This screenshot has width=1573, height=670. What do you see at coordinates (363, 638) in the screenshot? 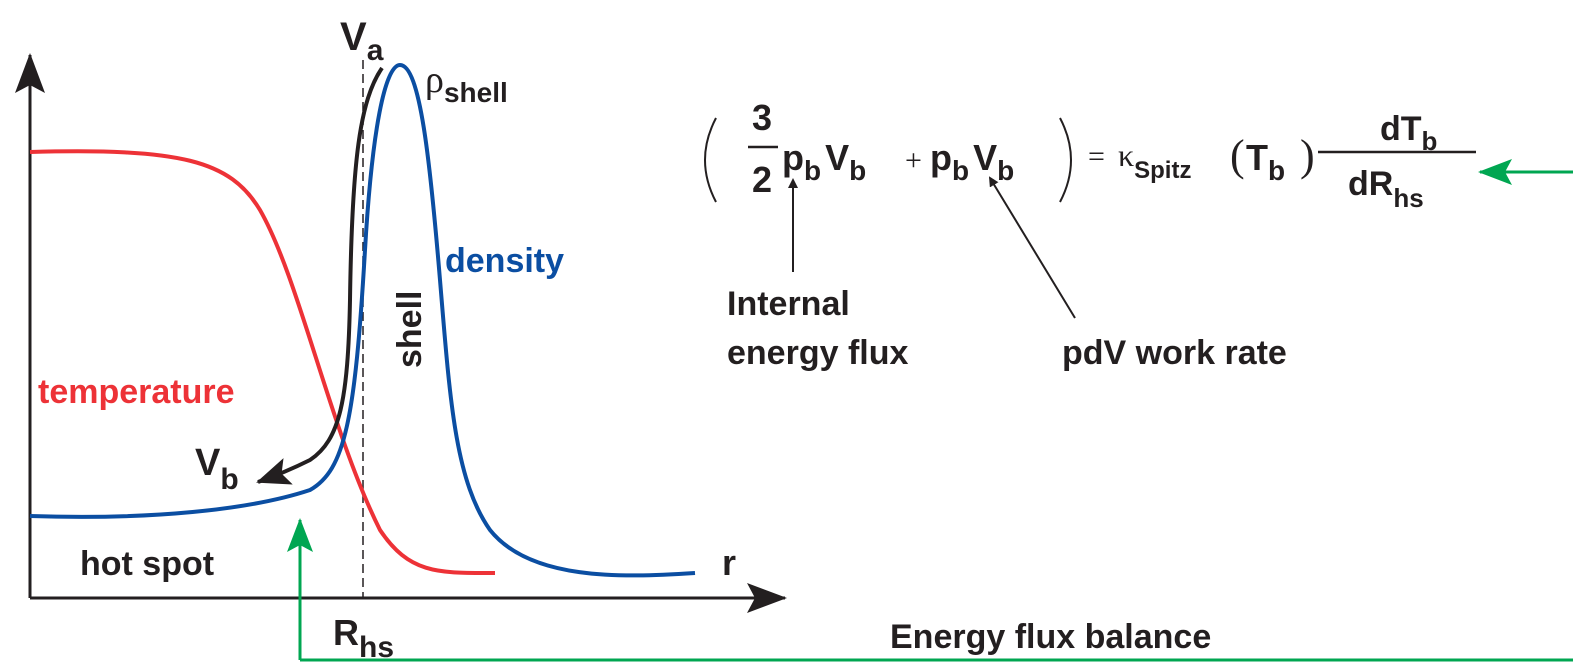
I see `rhs-label: Rhs` at bounding box center [363, 638].